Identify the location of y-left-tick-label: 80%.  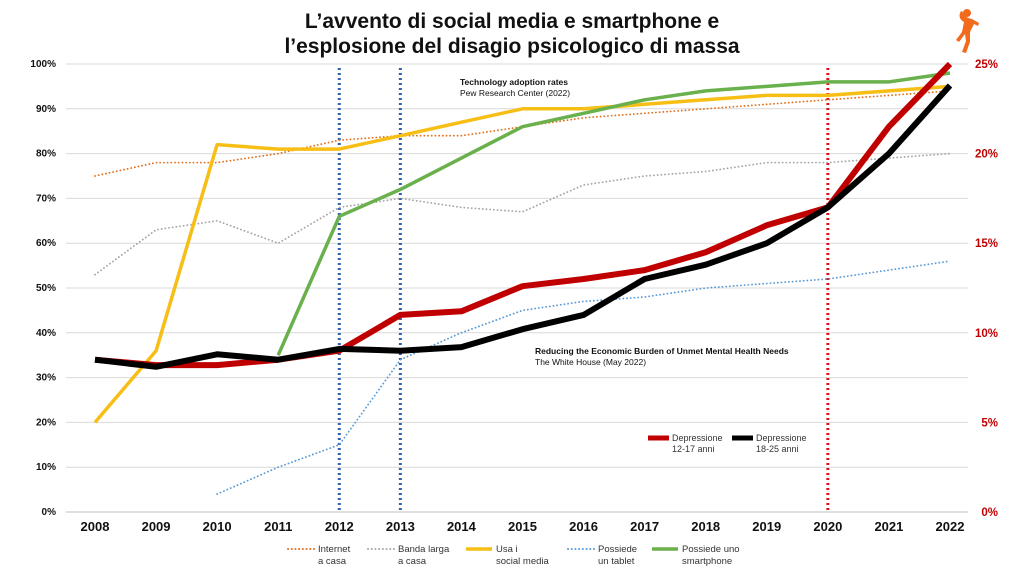
(46, 154).